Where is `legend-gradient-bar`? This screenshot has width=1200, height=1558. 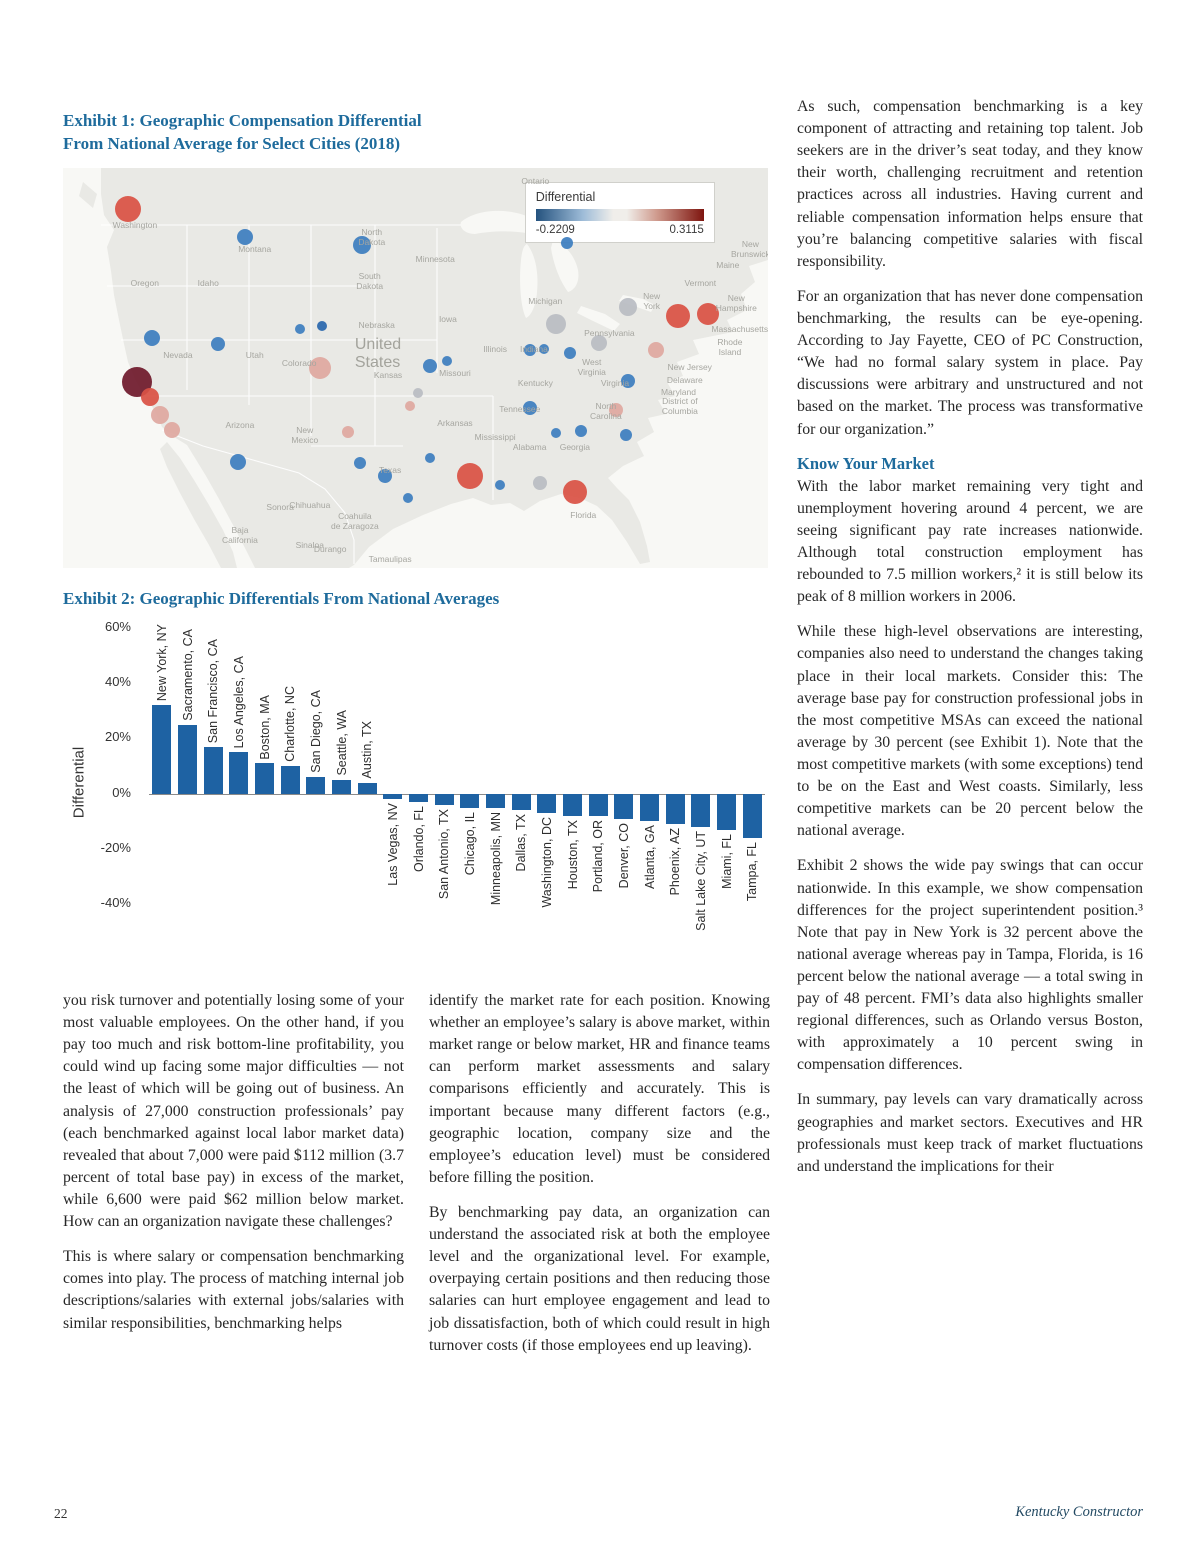 legend-gradient-bar is located at coordinates (619, 215).